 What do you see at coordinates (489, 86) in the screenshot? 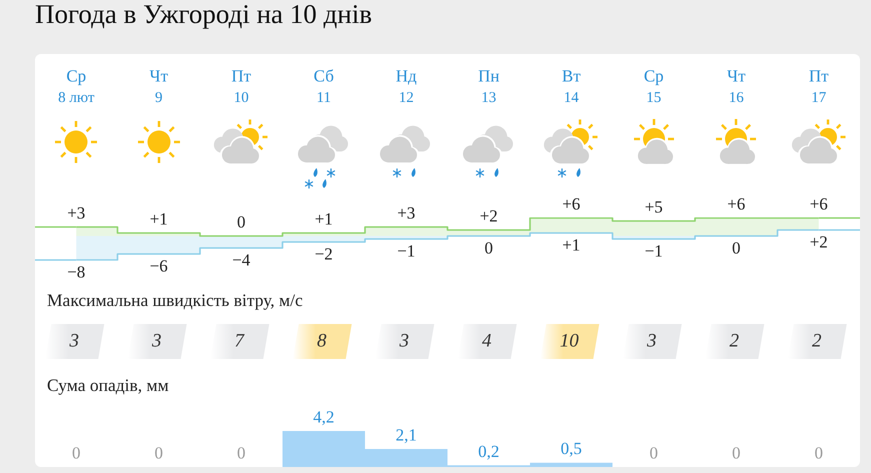
I see `x-tick-label: Пн 13` at bounding box center [489, 86].